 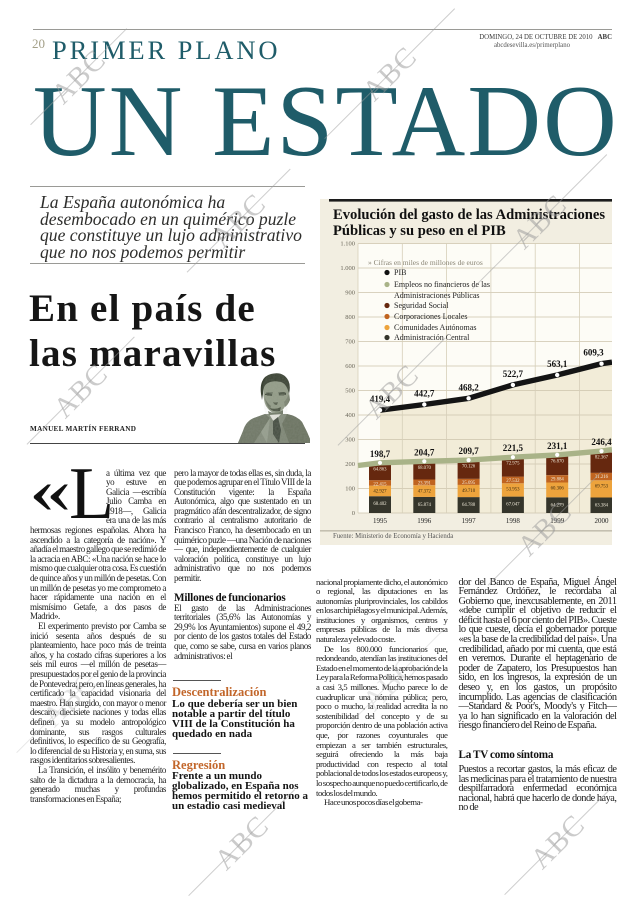 What do you see at coordinates (425, 491) in the screenshot?
I see `svg-text: 47.372` at bounding box center [425, 491].